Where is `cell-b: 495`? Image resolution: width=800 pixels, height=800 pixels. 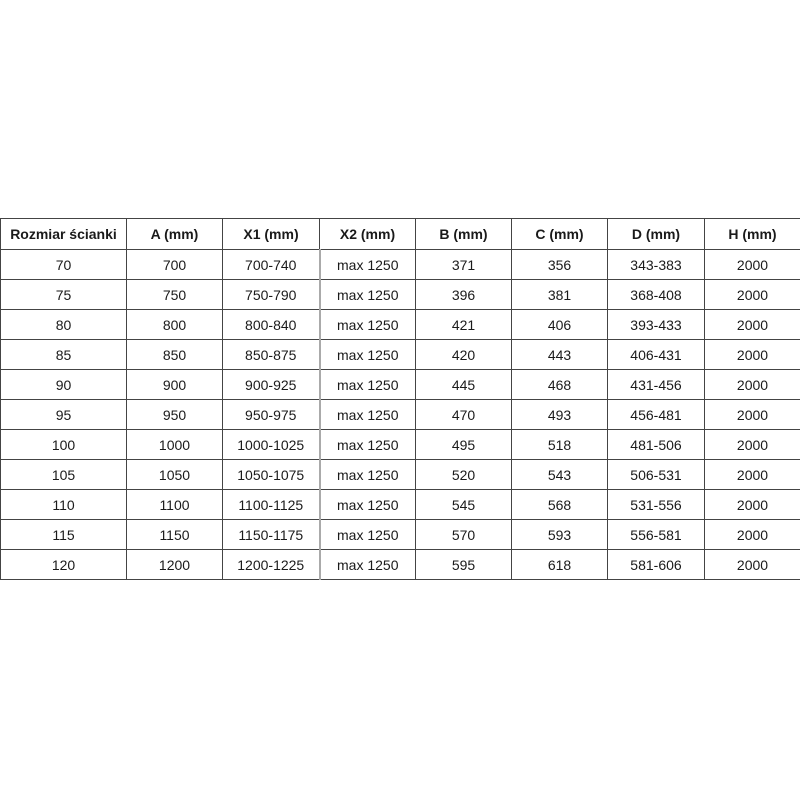
cell-b: 495 is located at coordinates (463, 444).